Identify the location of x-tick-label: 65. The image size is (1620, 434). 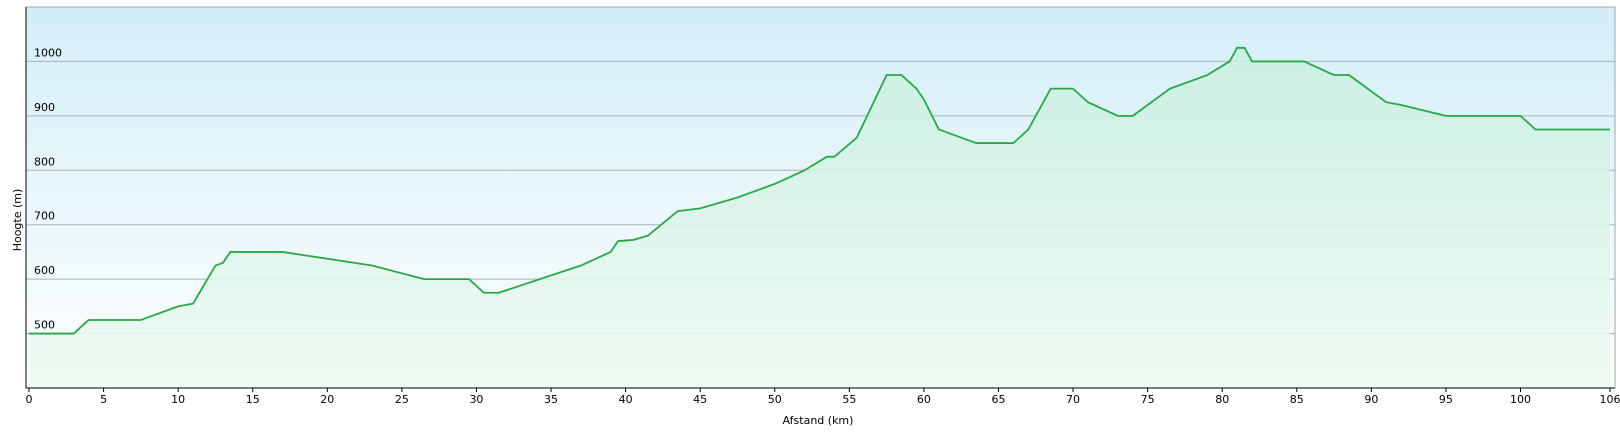
(998, 399).